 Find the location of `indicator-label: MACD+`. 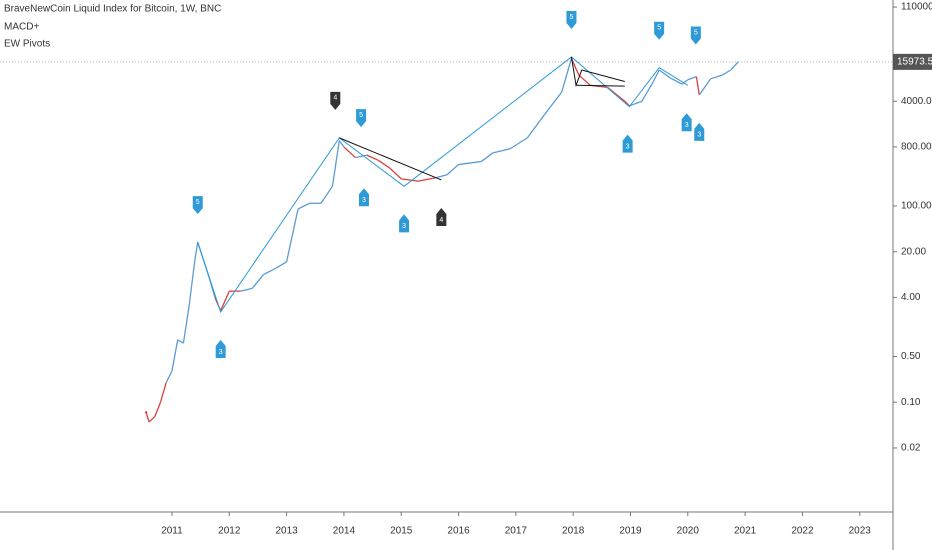

indicator-label: MACD+ is located at coordinates (21, 27).